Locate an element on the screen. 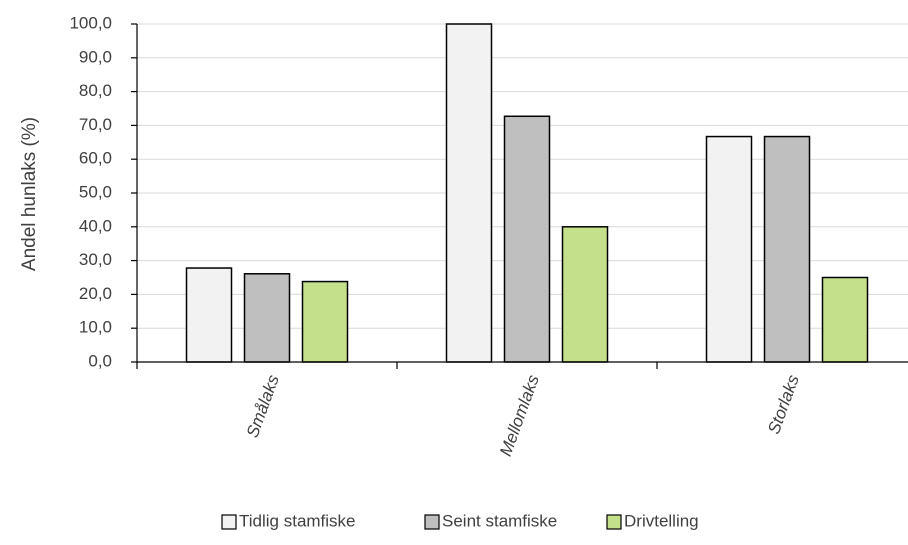  x-axis-category-labels: Smålaks Mellomlaks Storlaks is located at coordinates (523, 415).